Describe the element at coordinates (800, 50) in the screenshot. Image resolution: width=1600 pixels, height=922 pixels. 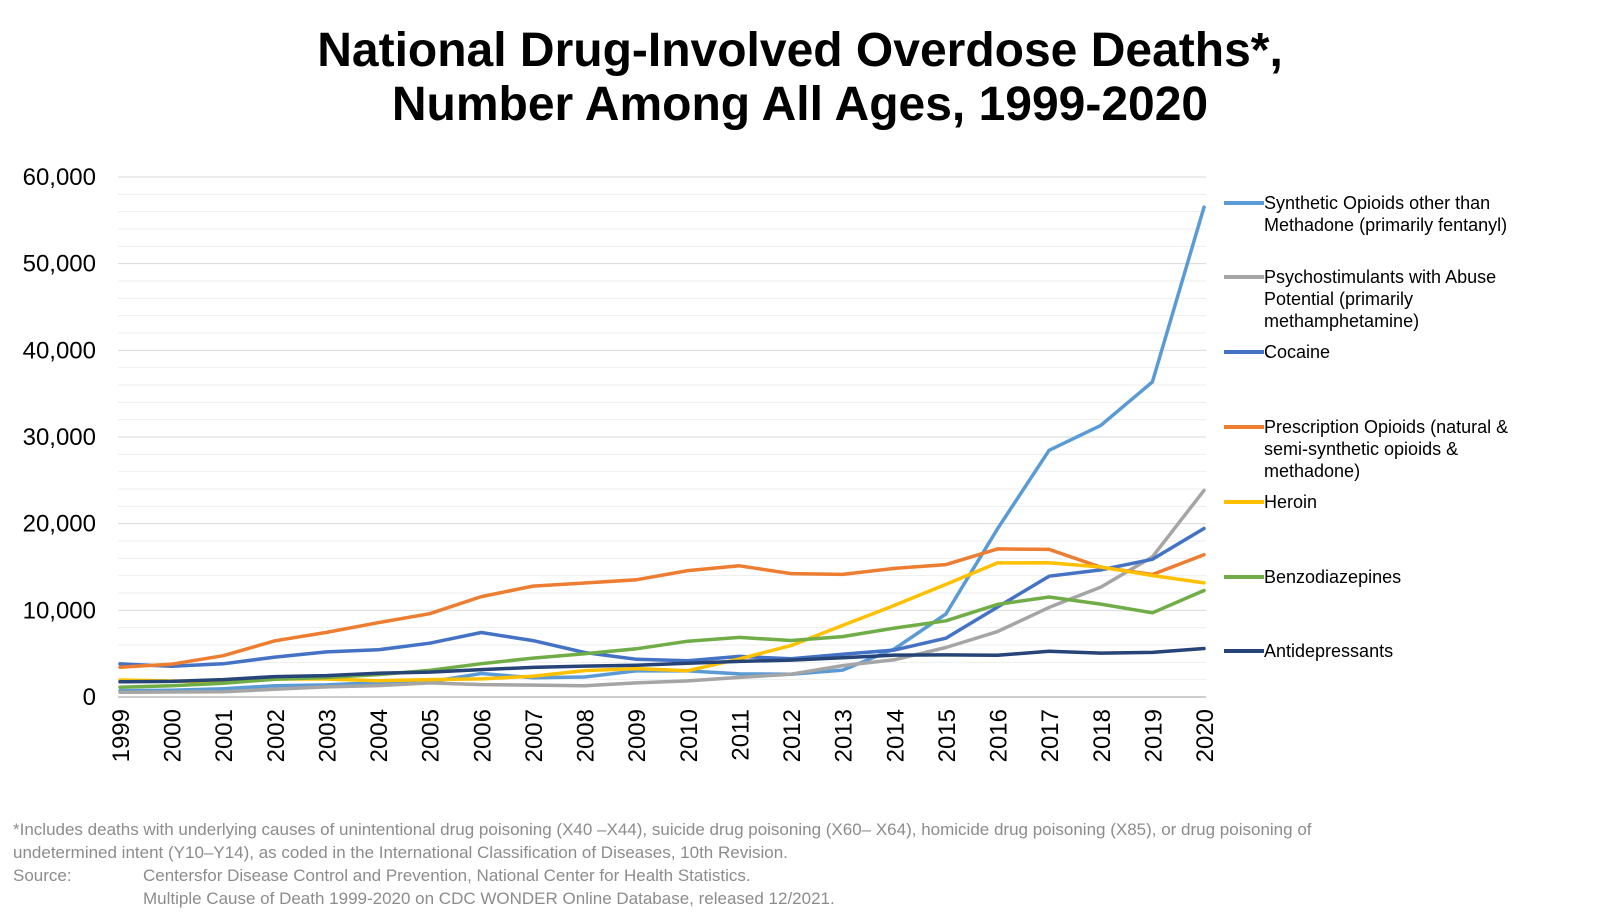
I see `chart-title-line-1: National Drug-Involved Overdose Deaths*,` at that location.